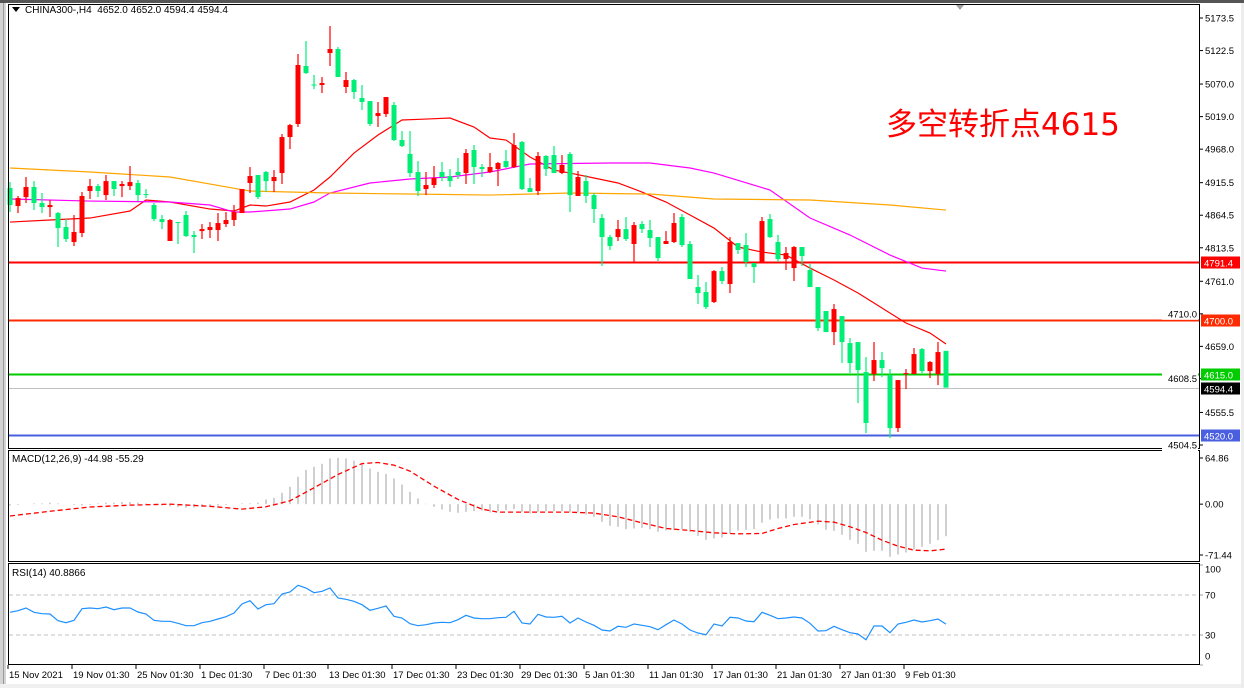 The height and width of the screenshot is (688, 1244). What do you see at coordinates (740, 675) in the screenshot?
I see `time-tick-label: 17 Jan 01:30` at bounding box center [740, 675].